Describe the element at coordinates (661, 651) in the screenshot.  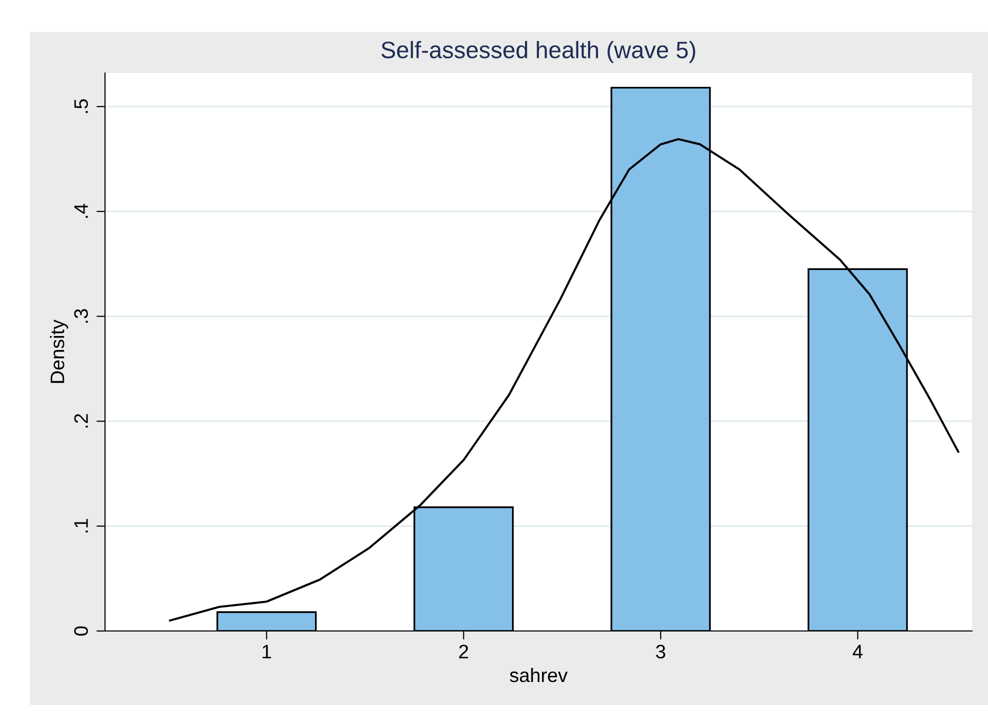
I see `x-tick-label: 3` at that location.